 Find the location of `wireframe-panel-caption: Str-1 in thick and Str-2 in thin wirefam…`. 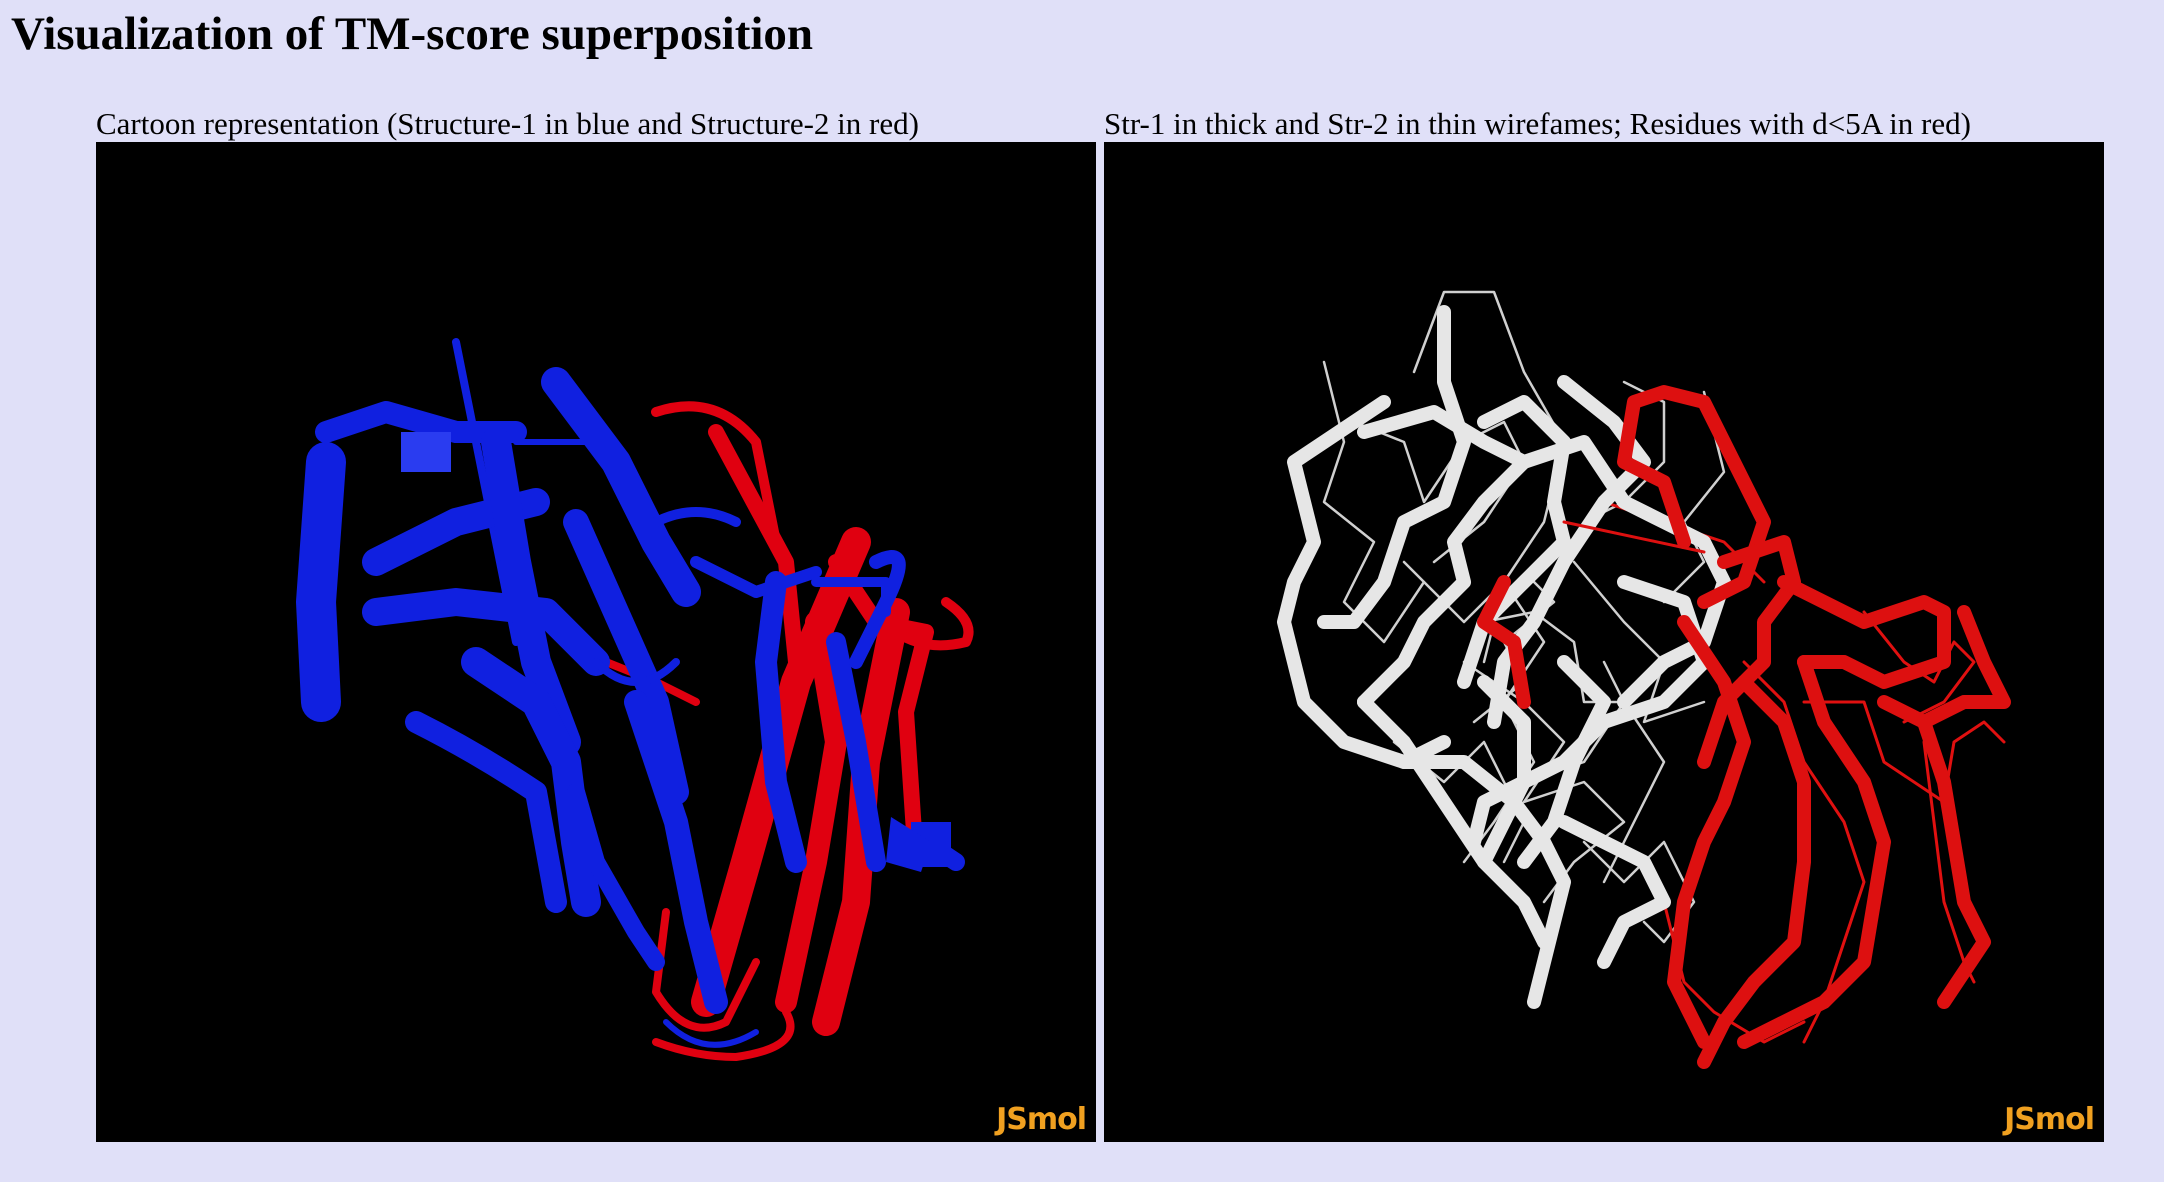

wireframe-panel-caption: Str-1 in thick and Str-2 in thin wirefam… is located at coordinates (1537, 123).